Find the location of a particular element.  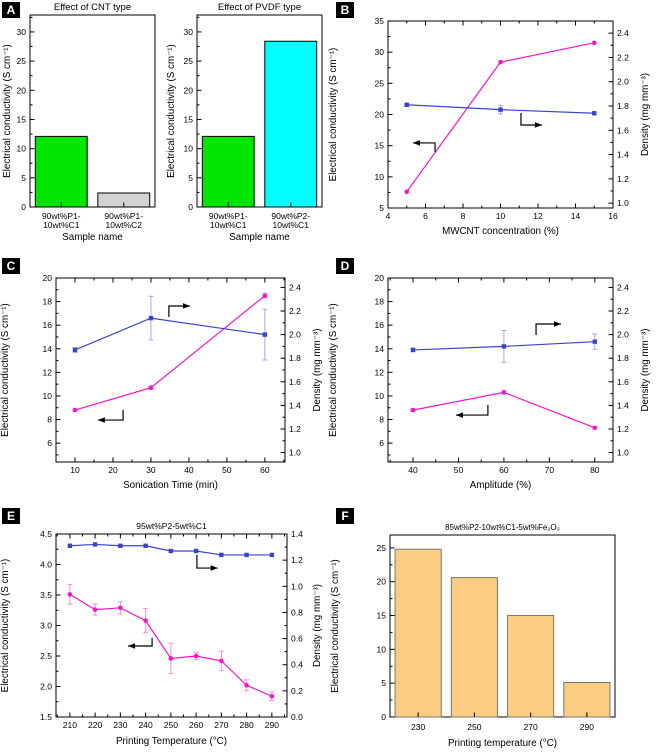

panel-label-a: A is located at coordinates (11, 10).